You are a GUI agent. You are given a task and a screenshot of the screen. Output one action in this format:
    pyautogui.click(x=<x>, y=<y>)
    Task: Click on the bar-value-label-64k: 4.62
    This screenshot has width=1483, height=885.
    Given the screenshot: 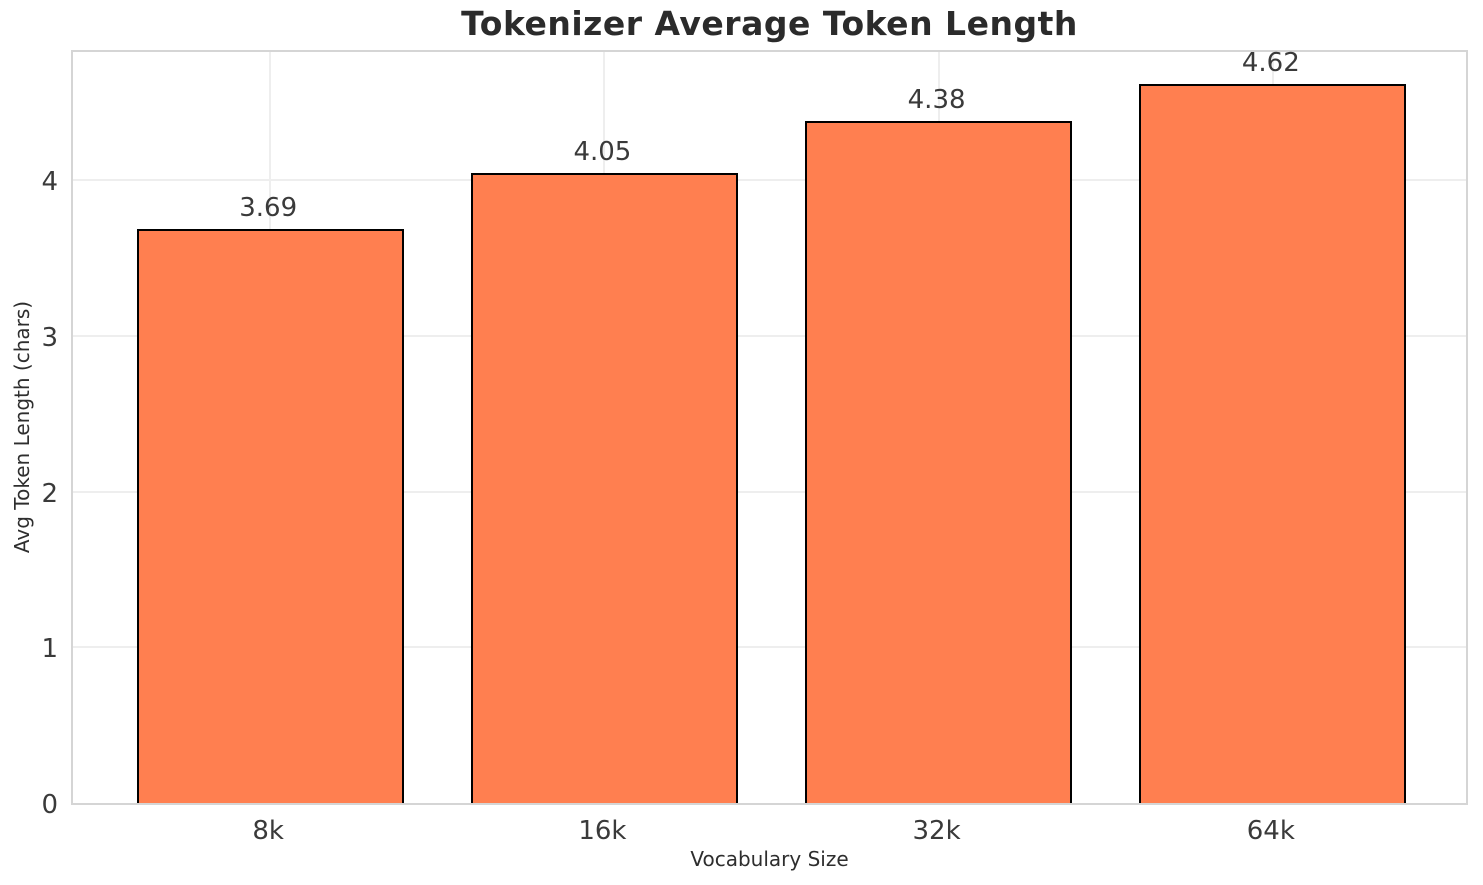 What is the action you would take?
    pyautogui.click(x=1270, y=62)
    